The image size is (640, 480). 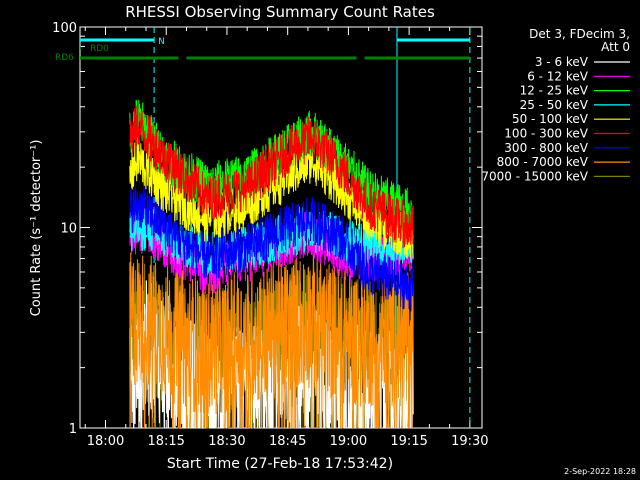 I want to click on legend-label-1: 3 - 6 keV, so click(x=562, y=62).